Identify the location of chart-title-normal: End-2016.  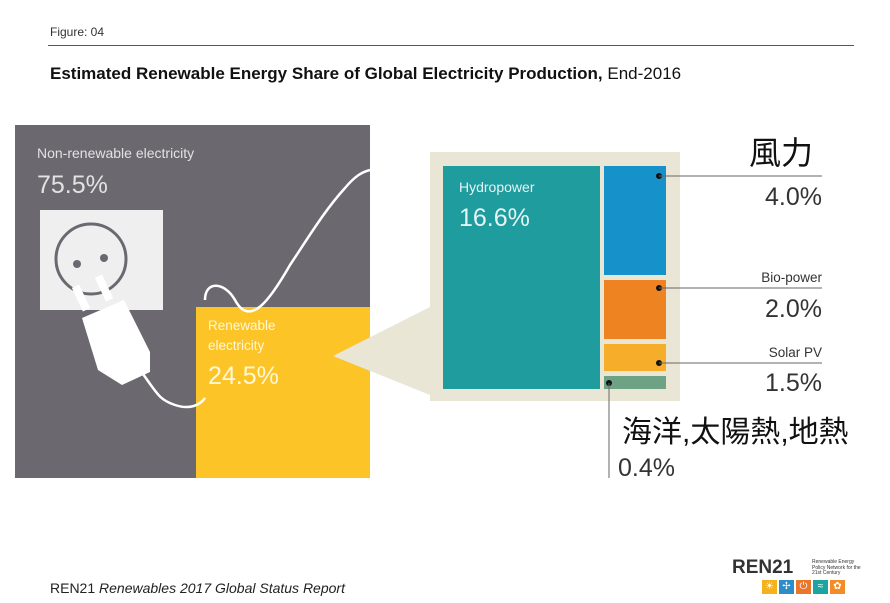
(642, 73).